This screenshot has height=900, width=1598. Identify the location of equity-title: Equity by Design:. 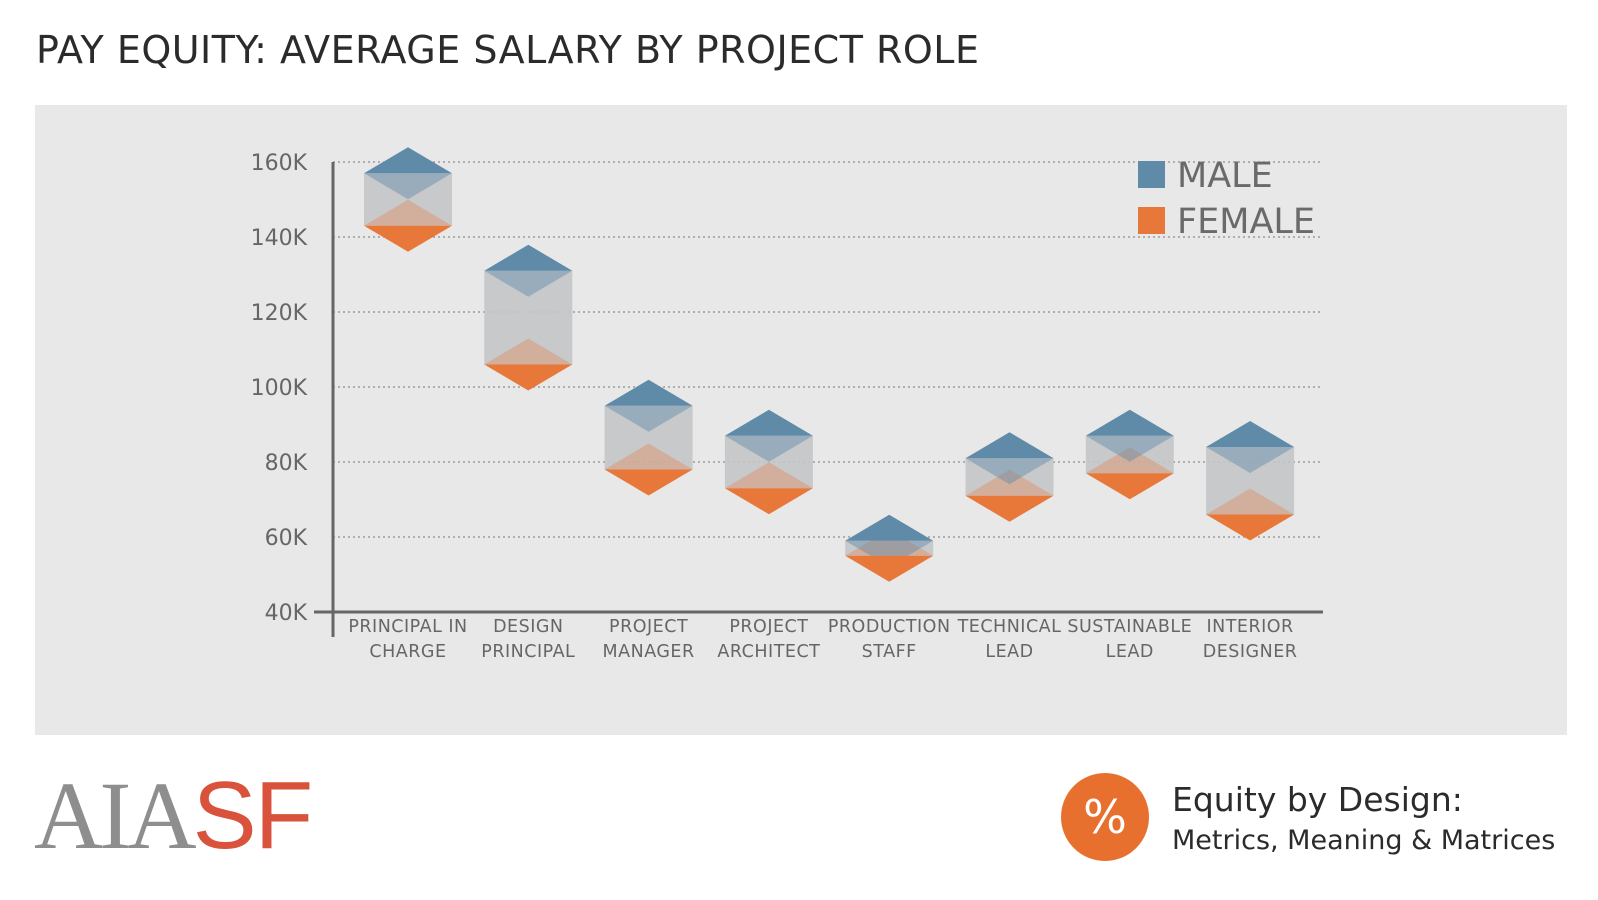
(1317, 799).